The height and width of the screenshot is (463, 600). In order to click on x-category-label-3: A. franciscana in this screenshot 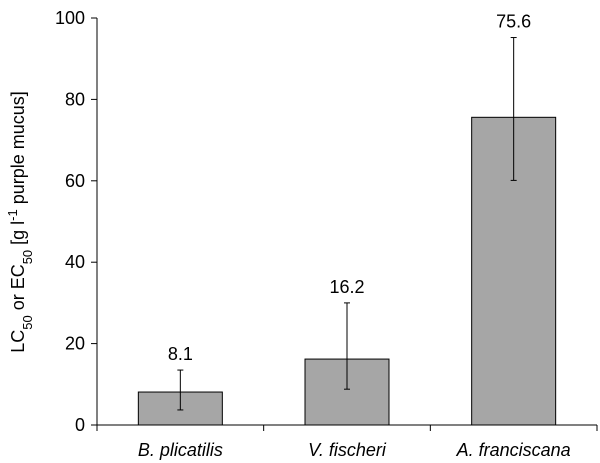, I will do `click(513, 450)`.